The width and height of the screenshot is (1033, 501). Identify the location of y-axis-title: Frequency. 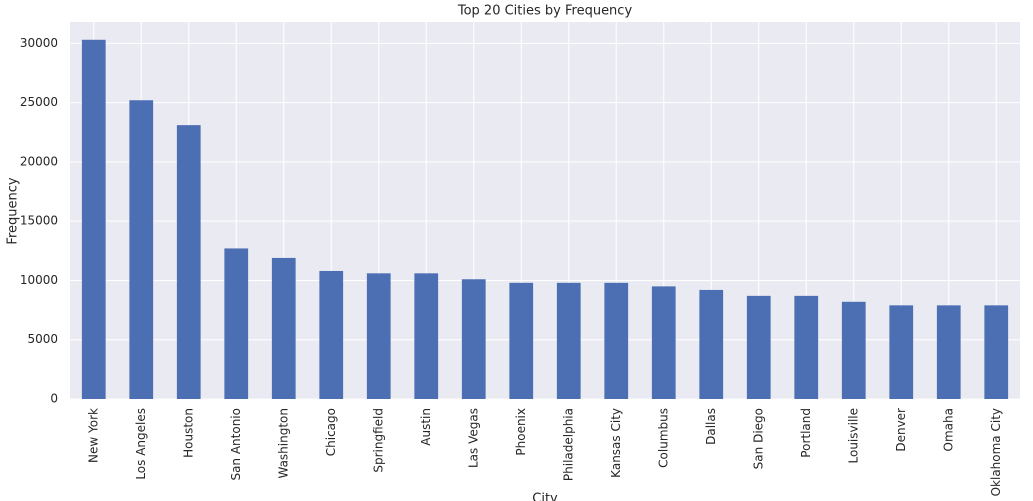
(13, 210).